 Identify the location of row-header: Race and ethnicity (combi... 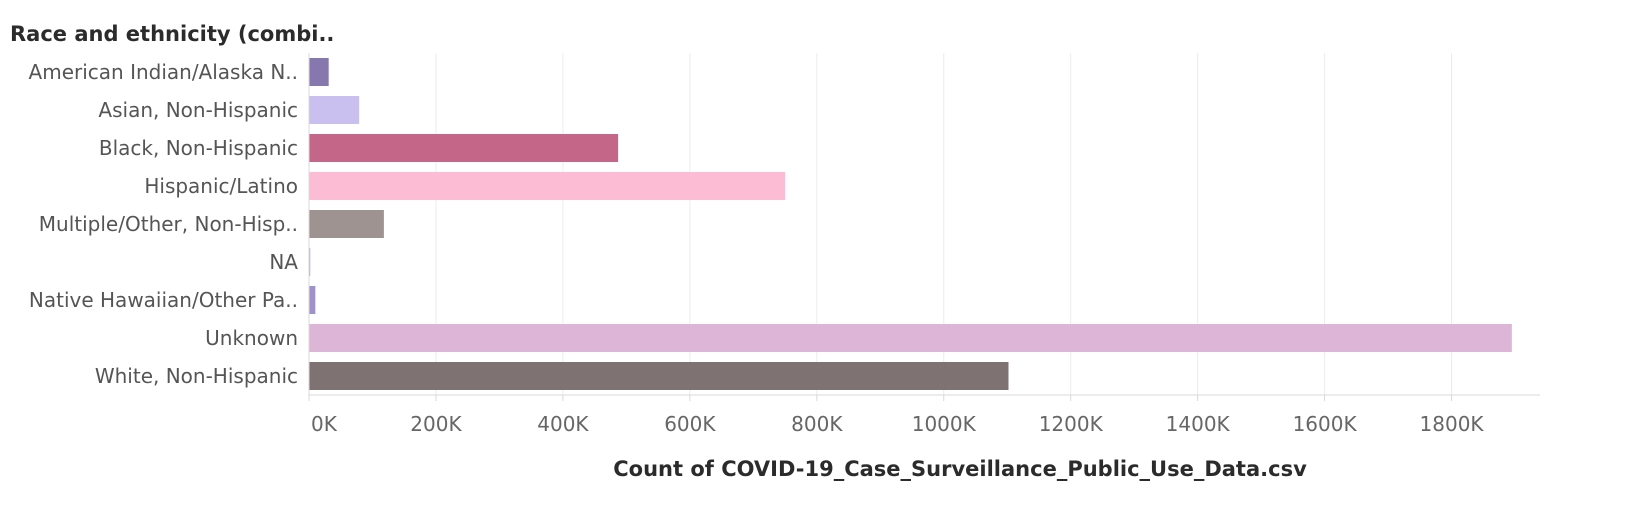
(172, 34).